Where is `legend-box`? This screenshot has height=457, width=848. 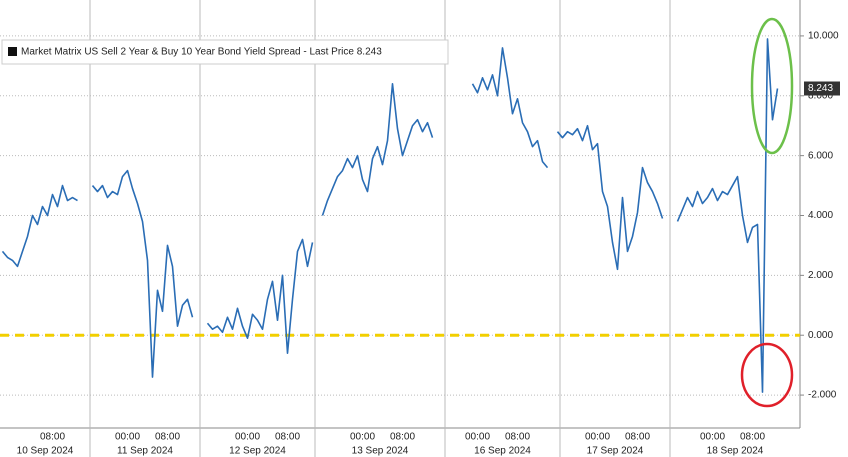
legend-box is located at coordinates (225, 52).